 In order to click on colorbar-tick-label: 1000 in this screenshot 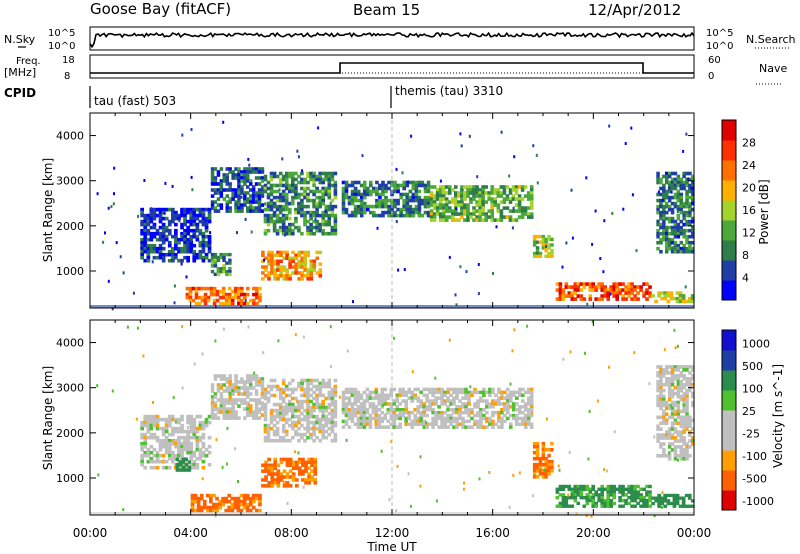, I will do `click(756, 344)`.